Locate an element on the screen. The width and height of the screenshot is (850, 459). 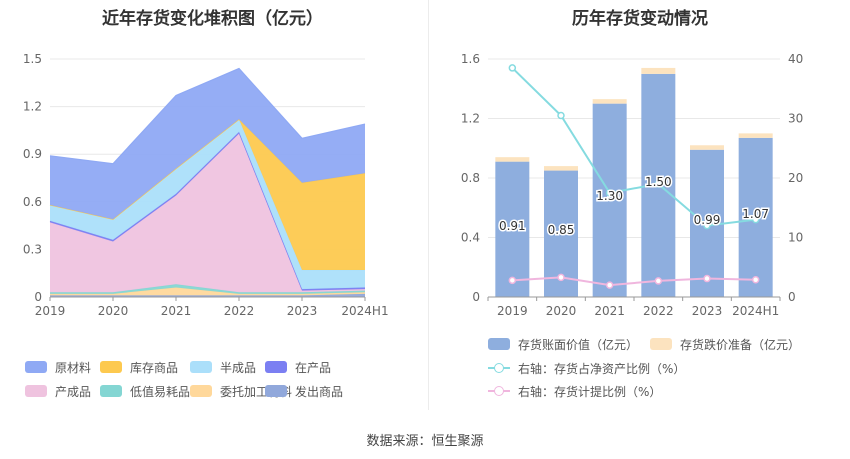
area-series-半成品 is located at coordinates (207, 204).